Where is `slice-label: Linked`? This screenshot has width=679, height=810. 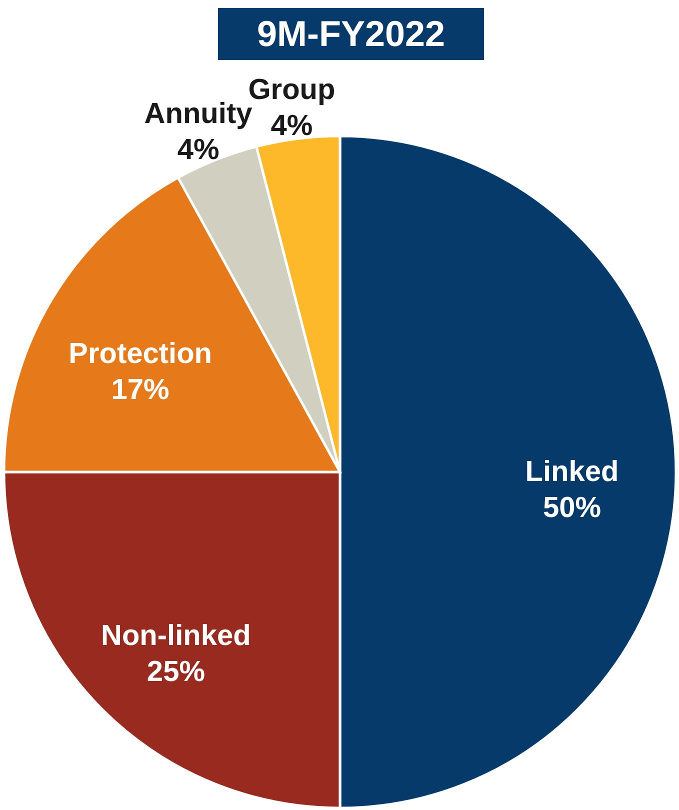
slice-label: Linked is located at coordinates (572, 472).